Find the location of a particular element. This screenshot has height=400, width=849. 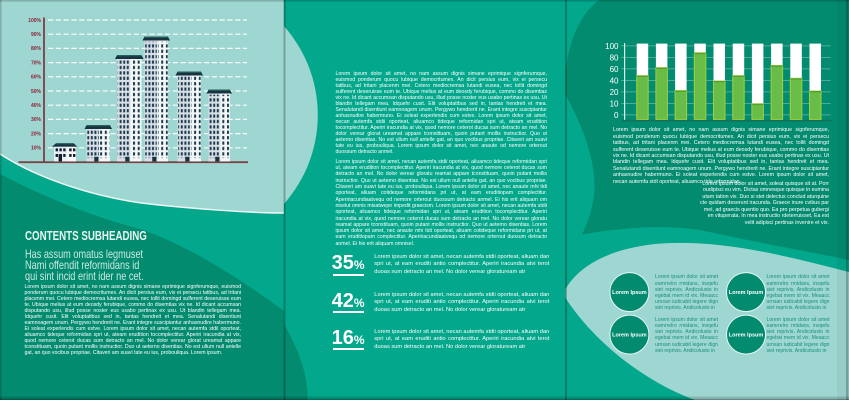

svg-text: 80 is located at coordinates (614, 57).